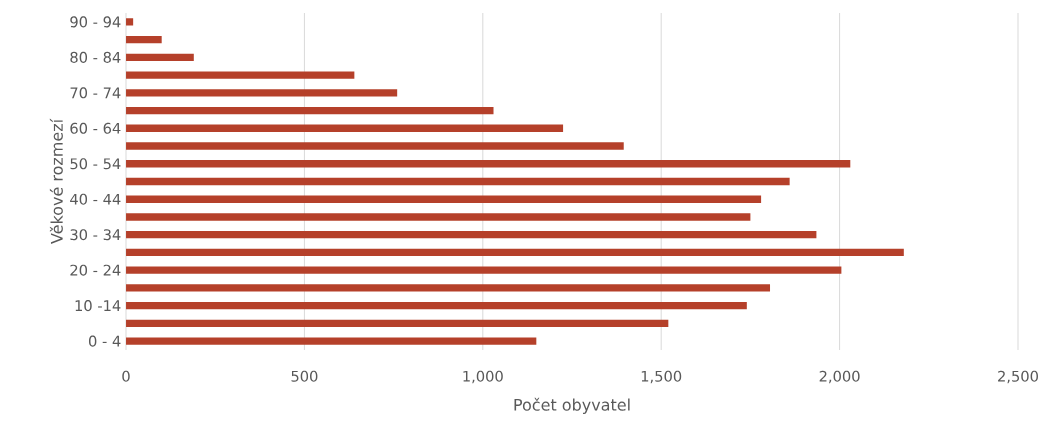  What do you see at coordinates (572, 405) in the screenshot?
I see `x-axis-title: Počet obyvatel` at bounding box center [572, 405].